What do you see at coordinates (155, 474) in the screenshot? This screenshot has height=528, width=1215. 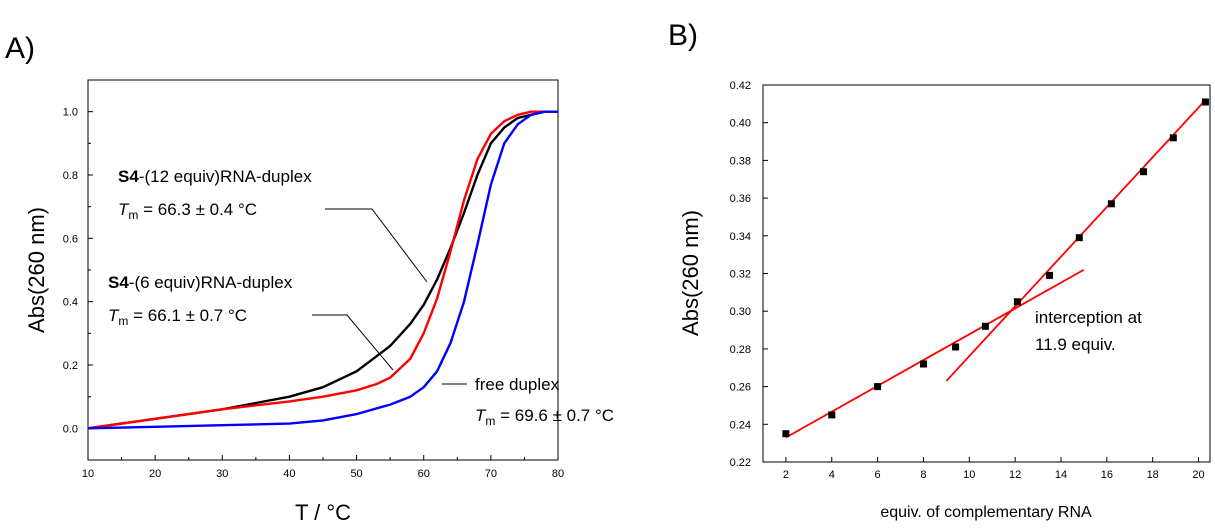 I see `chart-a-x-tick-label: 20` at bounding box center [155, 474].